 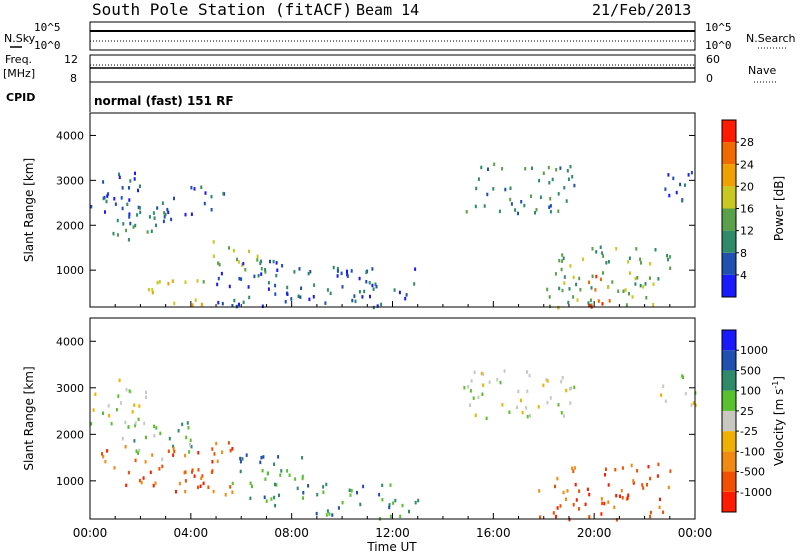 I want to click on freq-panel: Freq. [MHz] 12 8 60 0 Nave, so click(x=389, y=69).